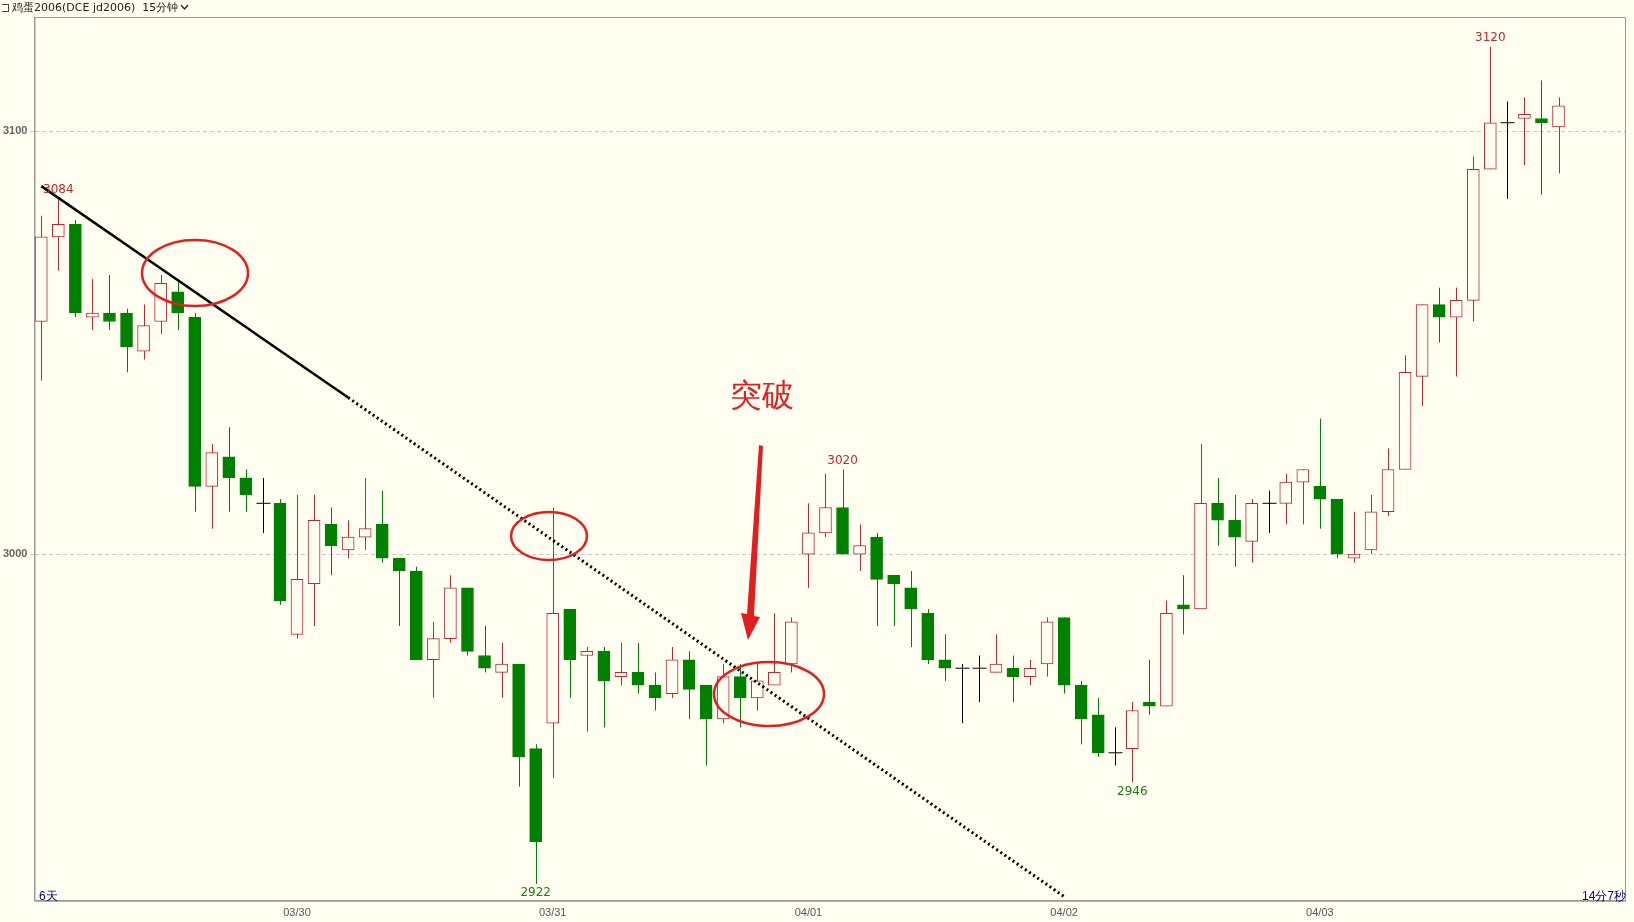 The image size is (1634, 922). What do you see at coordinates (1490, 36) in the screenshot?
I see `annotation: 3120` at bounding box center [1490, 36].